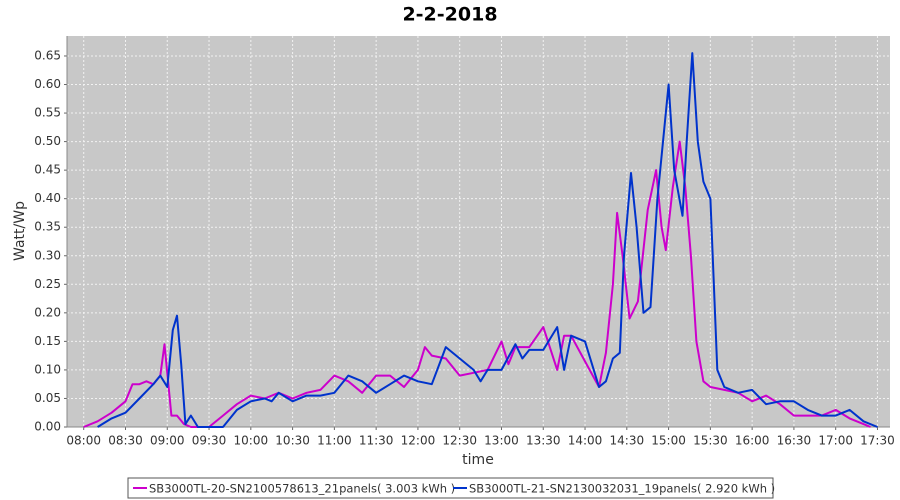 The image size is (900, 500). I want to click on y-tick-label: 0.00, so click(47, 427).